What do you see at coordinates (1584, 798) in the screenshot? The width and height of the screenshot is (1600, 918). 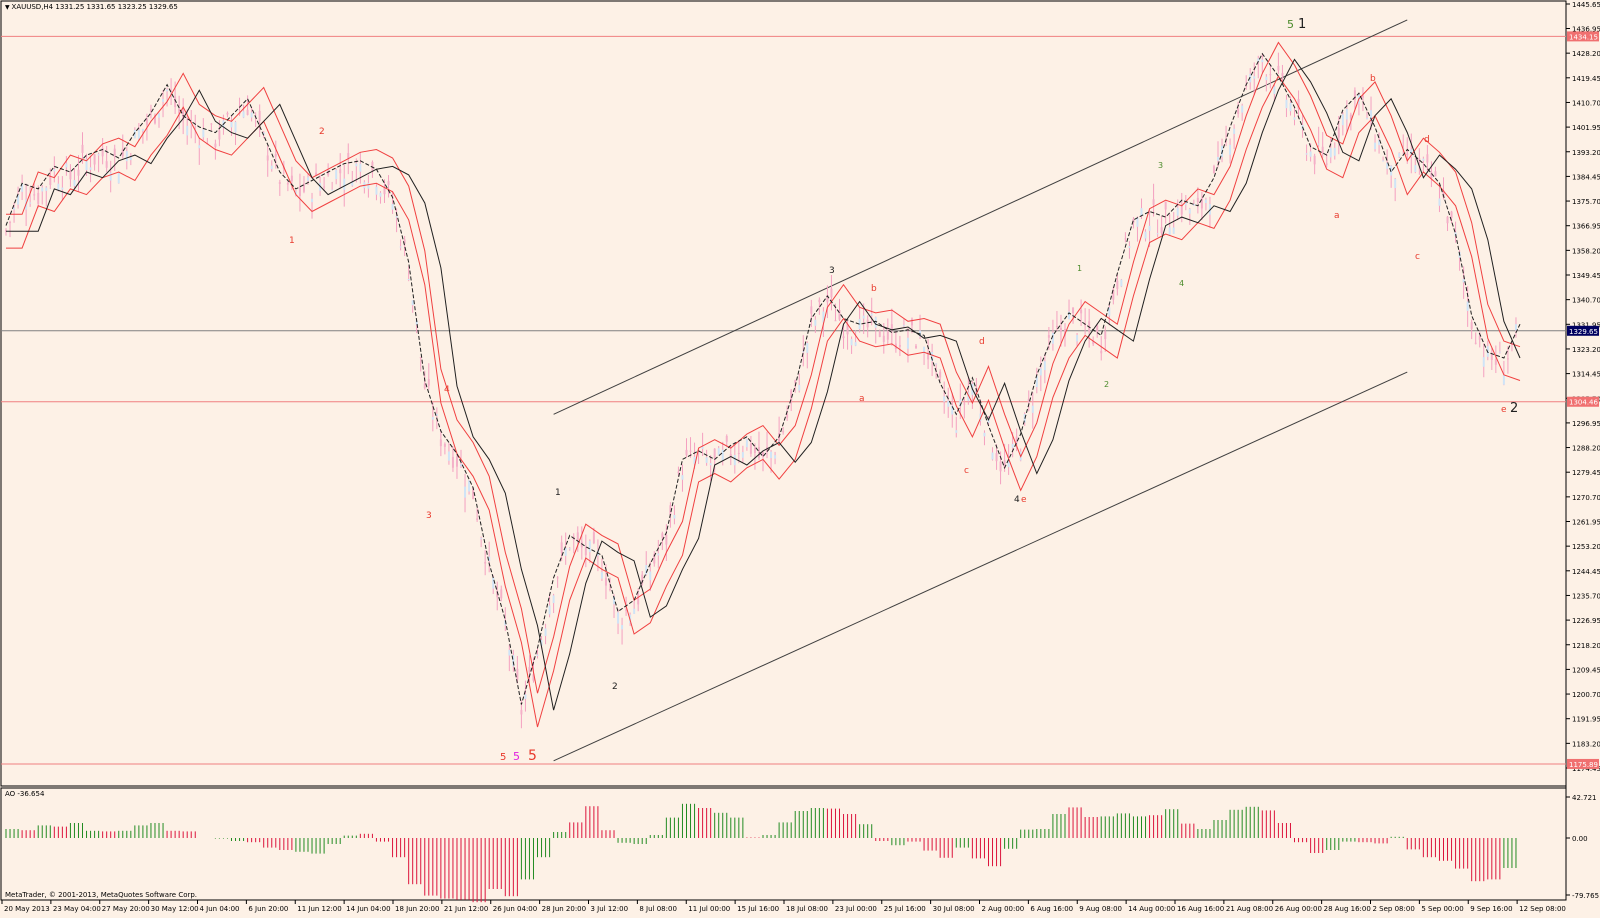 I see `ao-tick-label: 42.721` at bounding box center [1584, 798].